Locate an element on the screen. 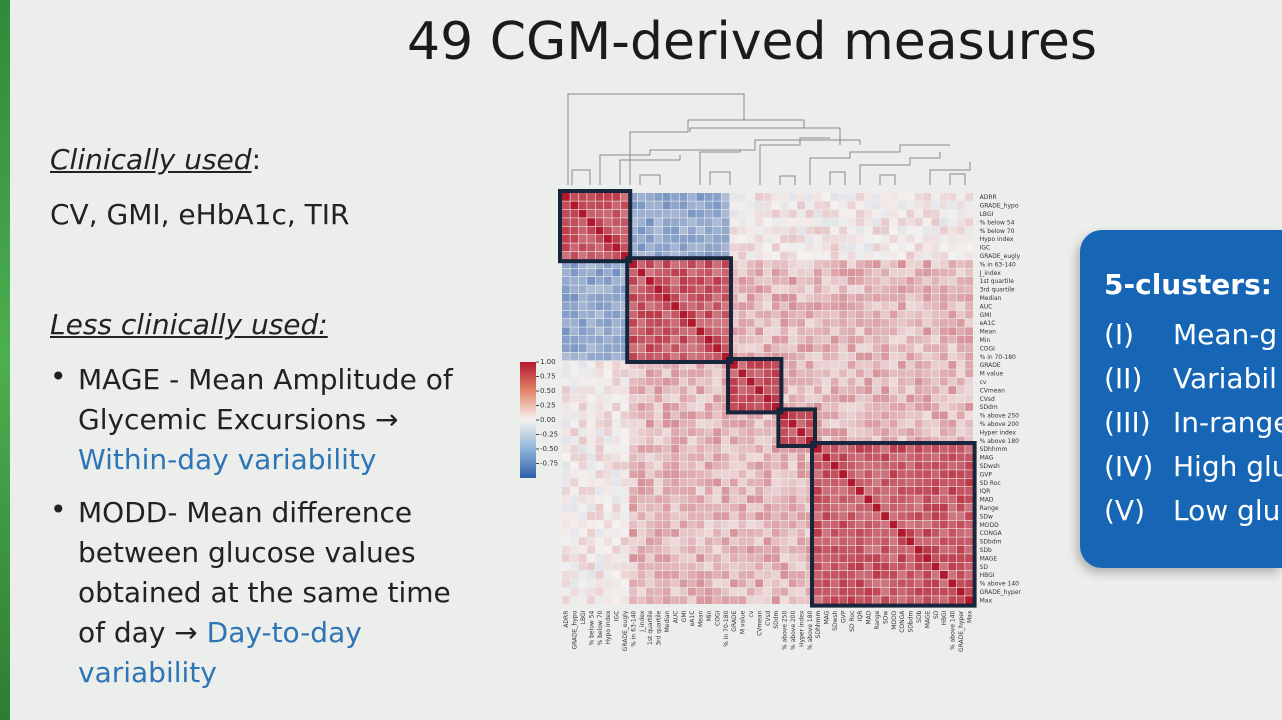 This screenshot has width=1282, height=720. column-label: MAG is located at coordinates (827, 617).